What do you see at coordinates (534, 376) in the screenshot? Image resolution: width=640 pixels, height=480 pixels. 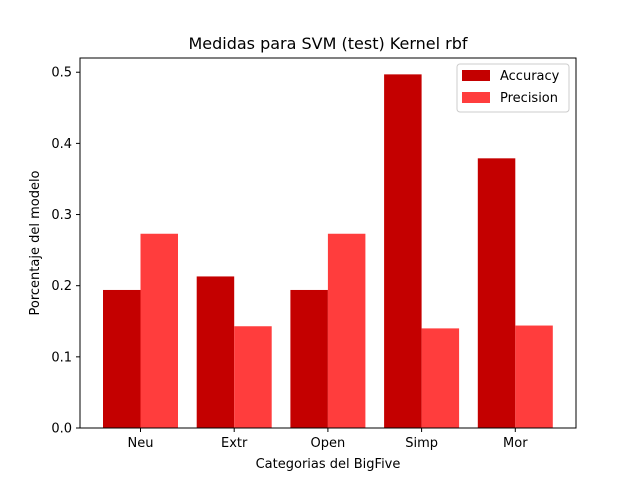 I see `bar-precision-mor` at bounding box center [534, 376].